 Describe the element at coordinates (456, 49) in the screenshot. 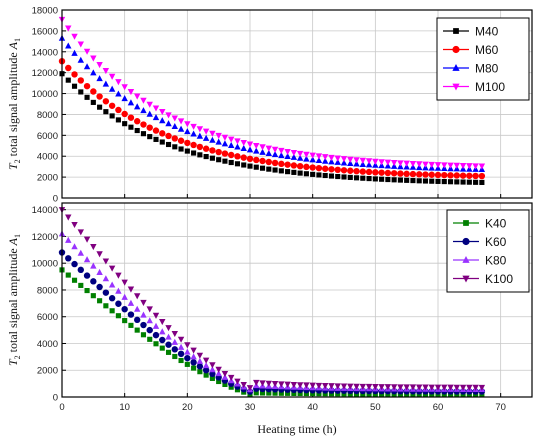

I see `legend-marker-M60` at that location.